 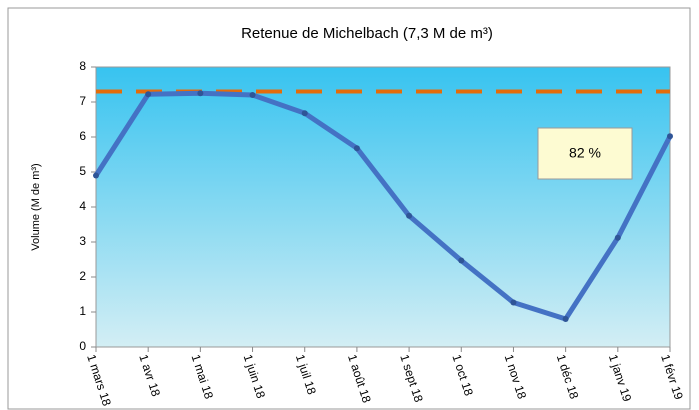 What do you see at coordinates (82, 136) in the screenshot?
I see `y-tick-label: 6` at bounding box center [82, 136].